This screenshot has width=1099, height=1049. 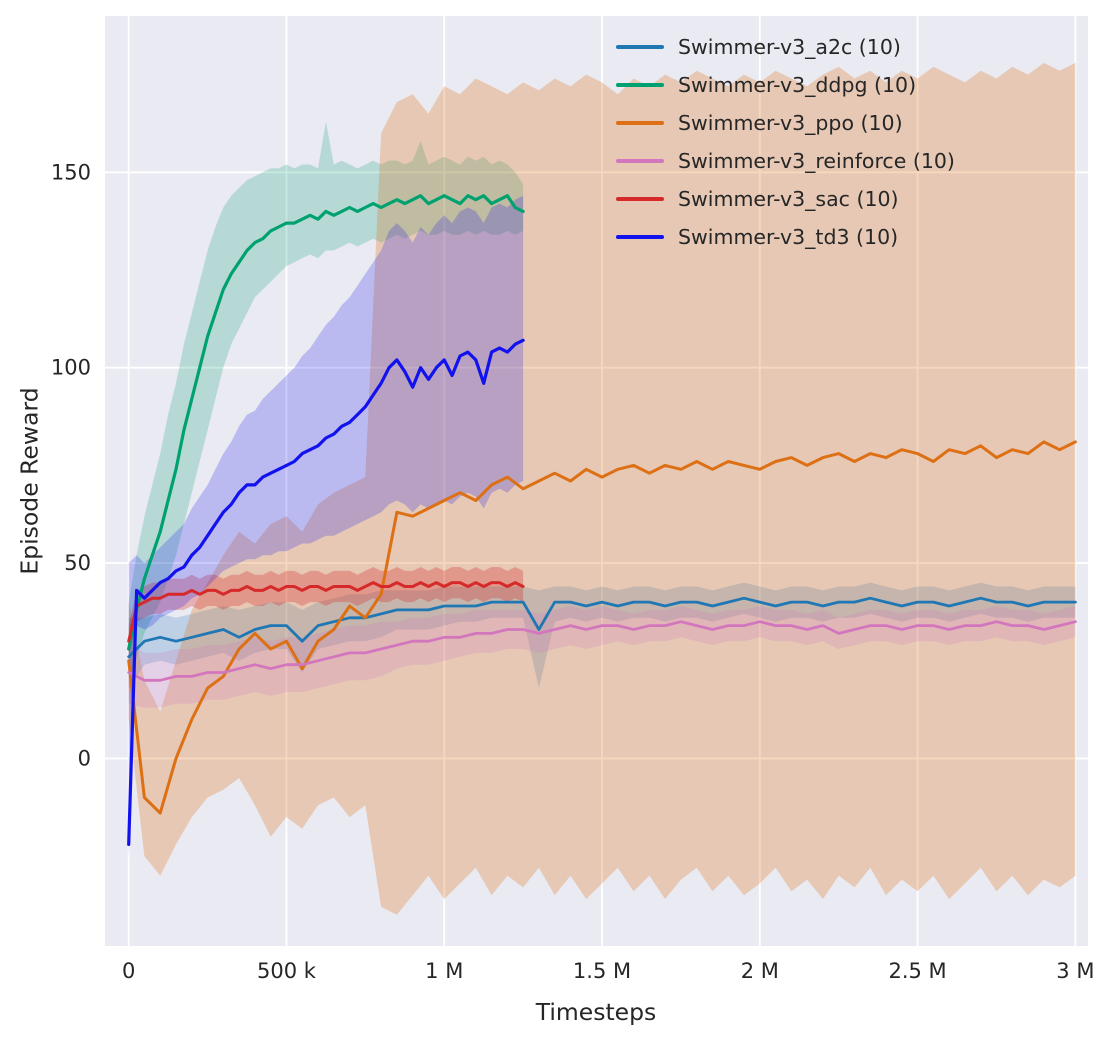 What do you see at coordinates (596, 1012) in the screenshot?
I see `x-axis-label: Timesteps` at bounding box center [596, 1012].